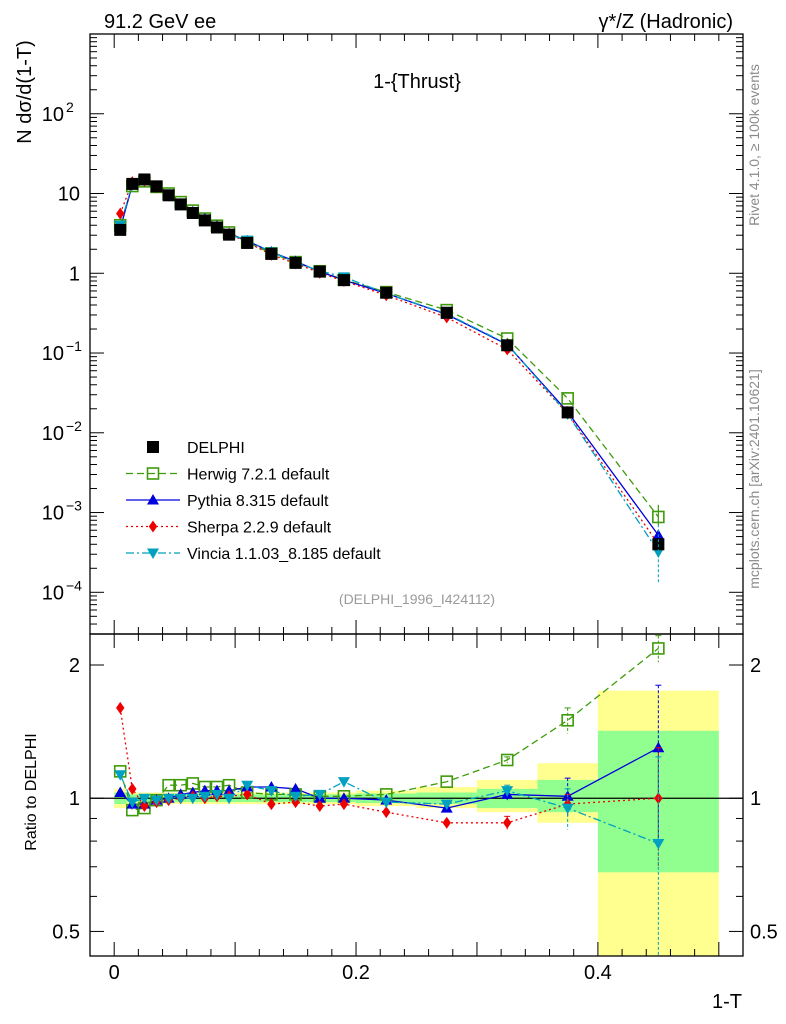 The height and width of the screenshot is (1024, 786). I want to click on legend-marker-vincia, so click(153, 553).